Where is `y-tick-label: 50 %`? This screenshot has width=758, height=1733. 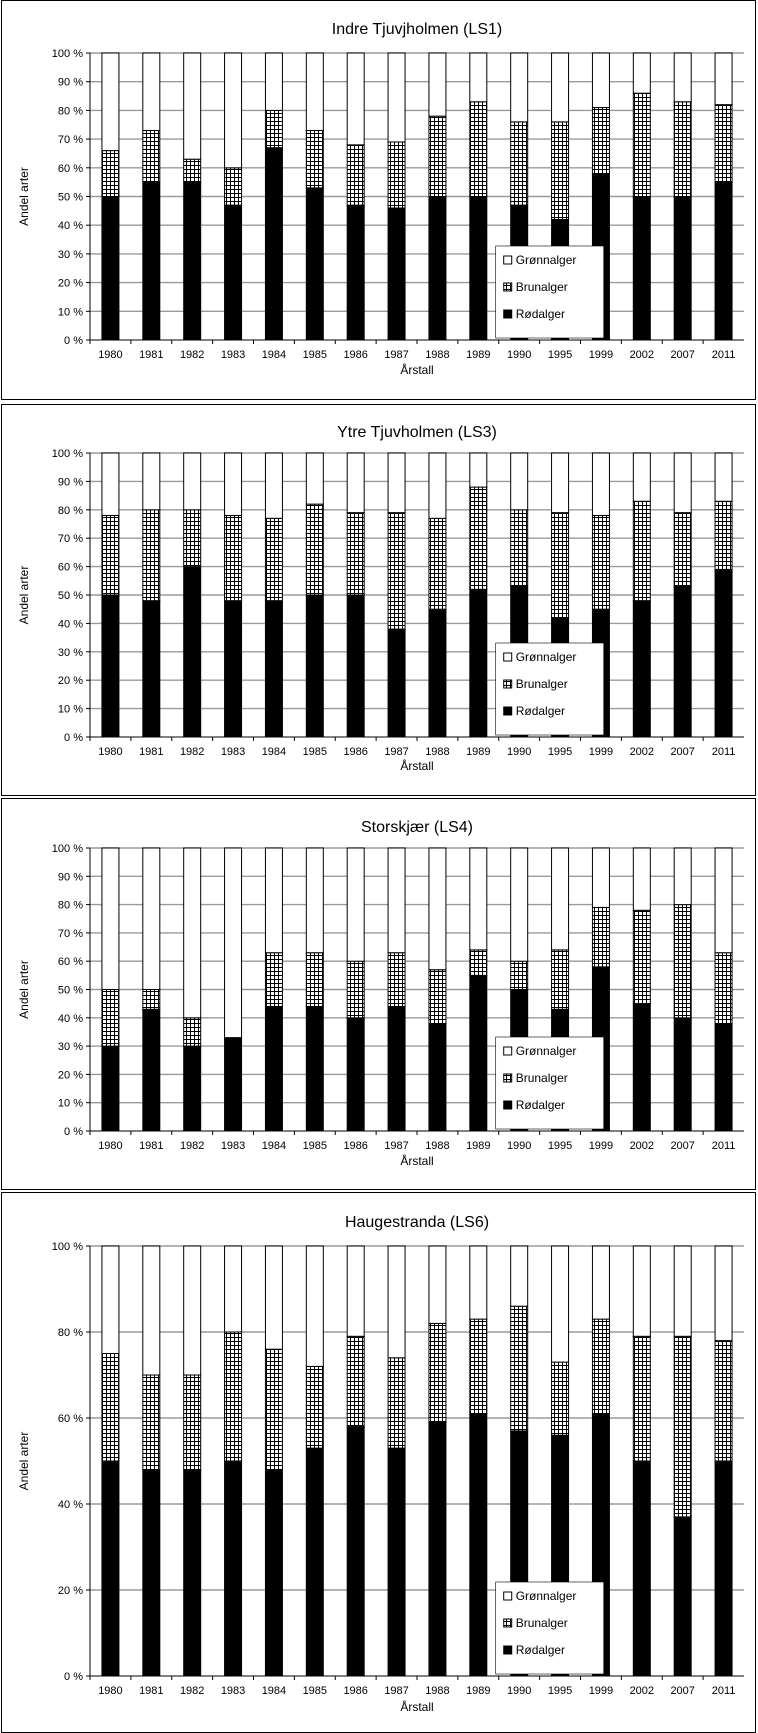
y-tick-label: 50 % is located at coordinates (70, 596).